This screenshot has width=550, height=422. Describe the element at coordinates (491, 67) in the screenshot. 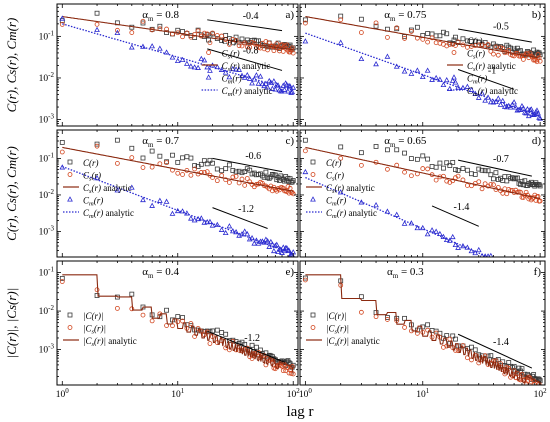

I see `legend-label: Cs(r) analytic` at that location.